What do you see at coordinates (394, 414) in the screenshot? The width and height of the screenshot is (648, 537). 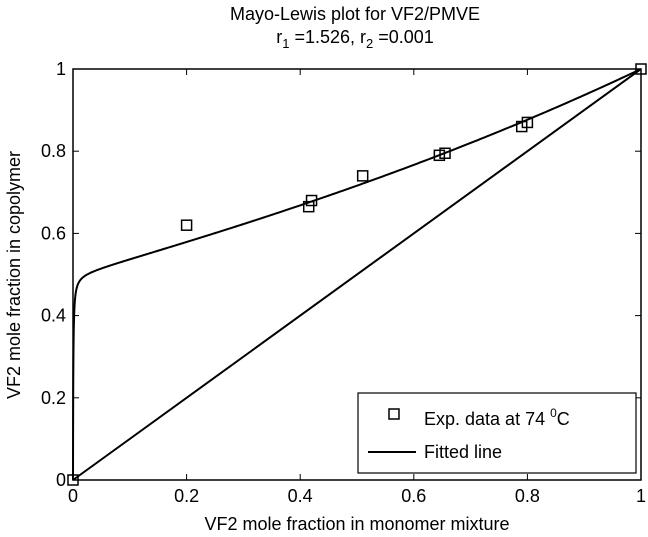 I see `legend-marker-exp-data` at bounding box center [394, 414].